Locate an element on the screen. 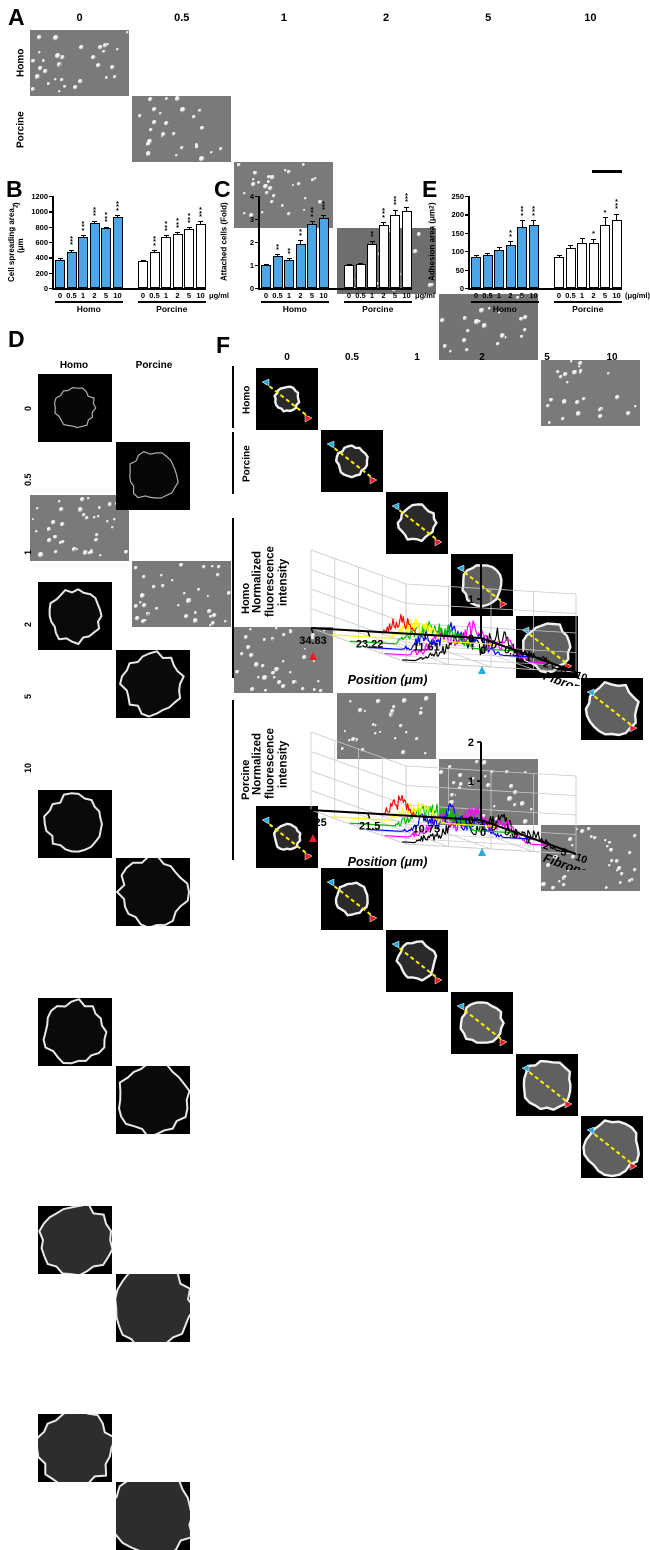  panel-a-micrograph is located at coordinates (386, 726).